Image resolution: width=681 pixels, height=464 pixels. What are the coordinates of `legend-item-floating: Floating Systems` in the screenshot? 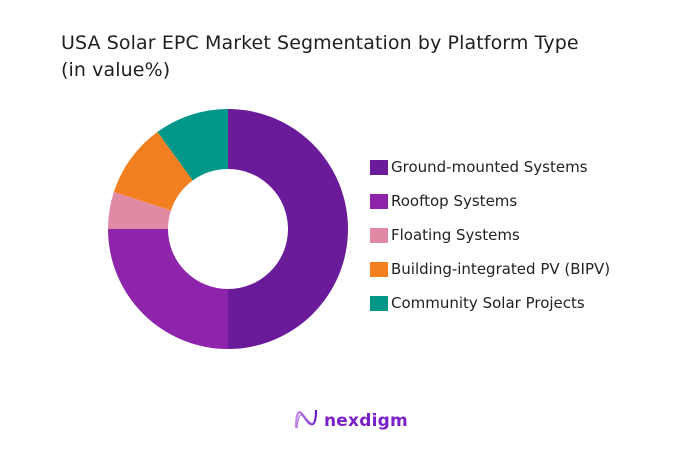 It's located at (490, 235).